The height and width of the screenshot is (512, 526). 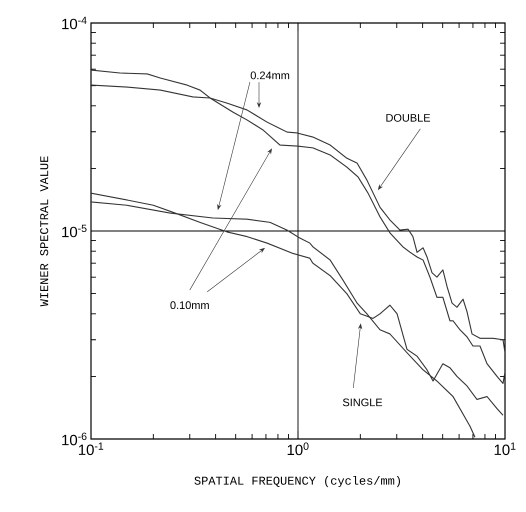 I want to click on x-tick-label: 10$^{0}$, so click(x=298, y=449).